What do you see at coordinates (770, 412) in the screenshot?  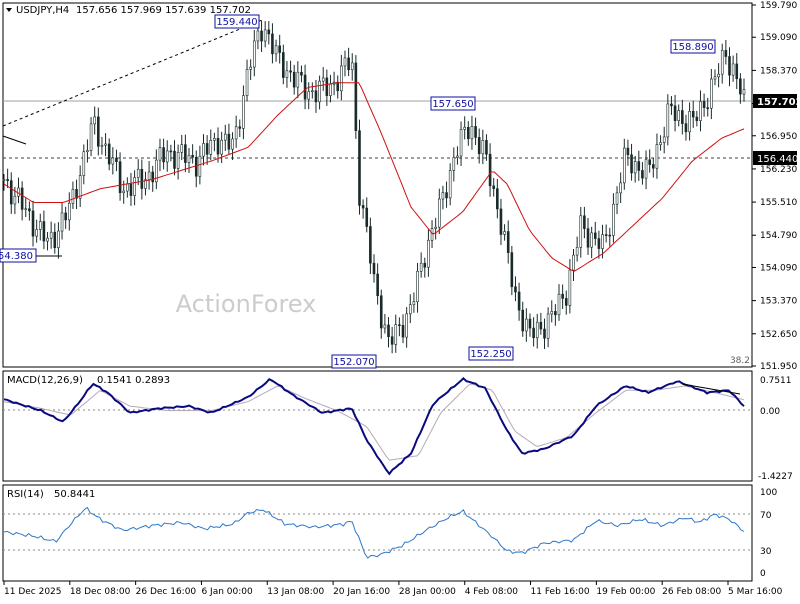 I see `macd-axis-zero: 0.00` at bounding box center [770, 412].